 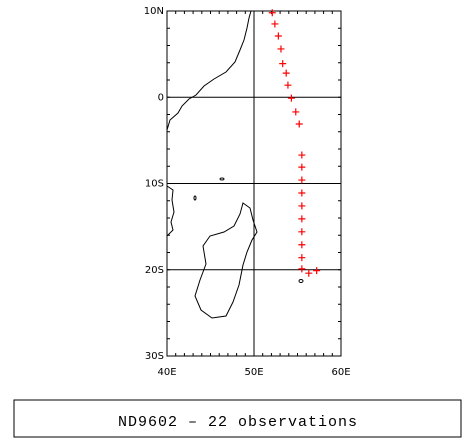 I want to click on x-tick-label: 50E, so click(x=253, y=372).